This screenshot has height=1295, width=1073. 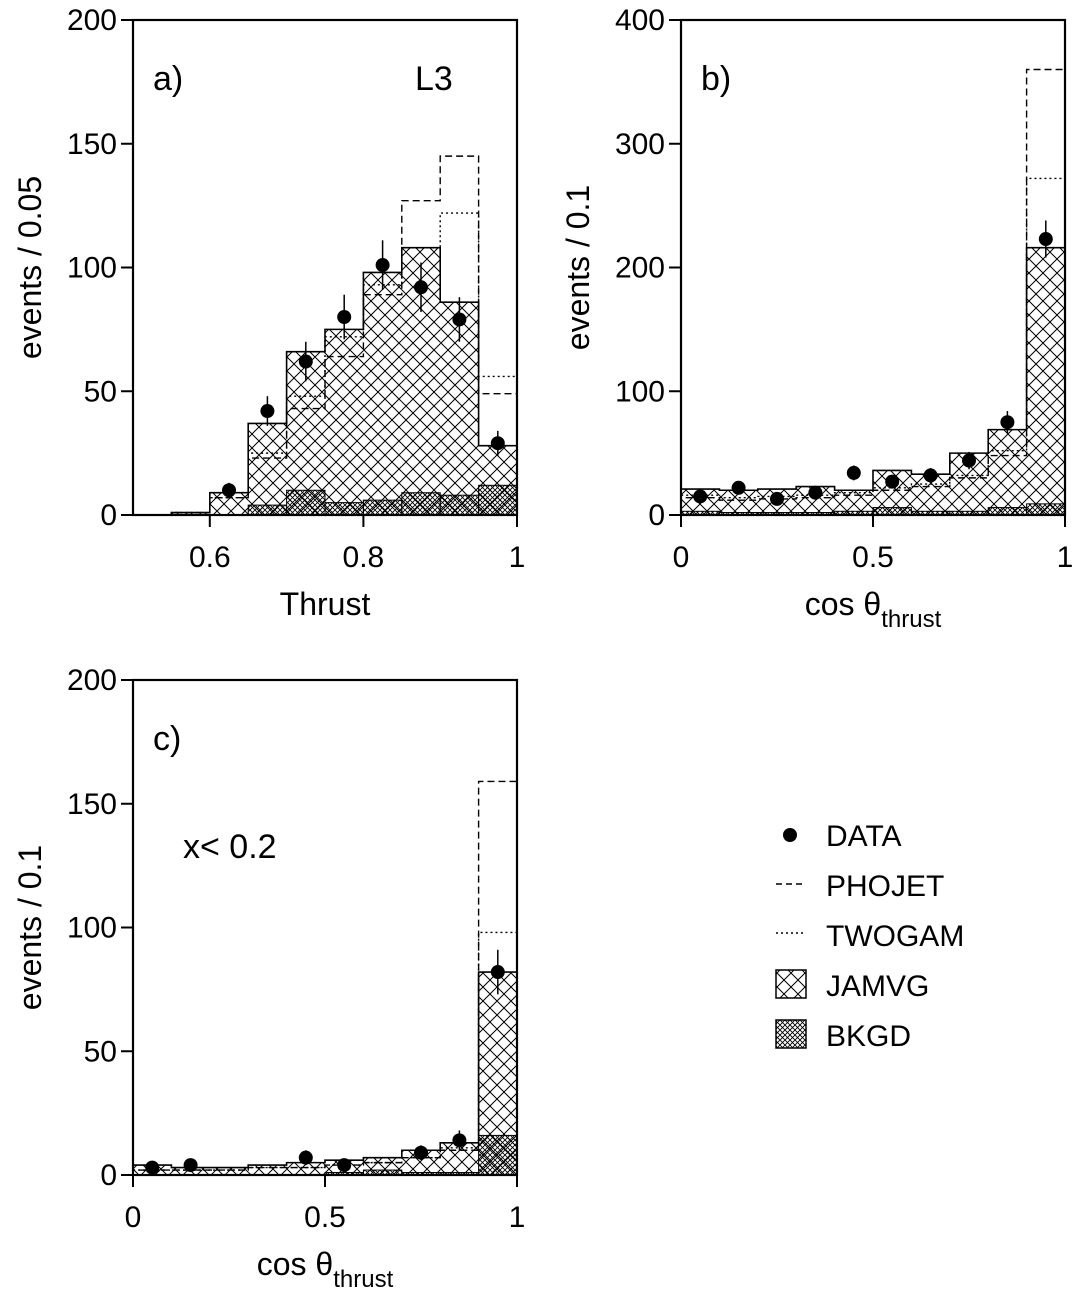 What do you see at coordinates (791, 1034) in the screenshot?
I see `legend-bkgd-swatch` at bounding box center [791, 1034].